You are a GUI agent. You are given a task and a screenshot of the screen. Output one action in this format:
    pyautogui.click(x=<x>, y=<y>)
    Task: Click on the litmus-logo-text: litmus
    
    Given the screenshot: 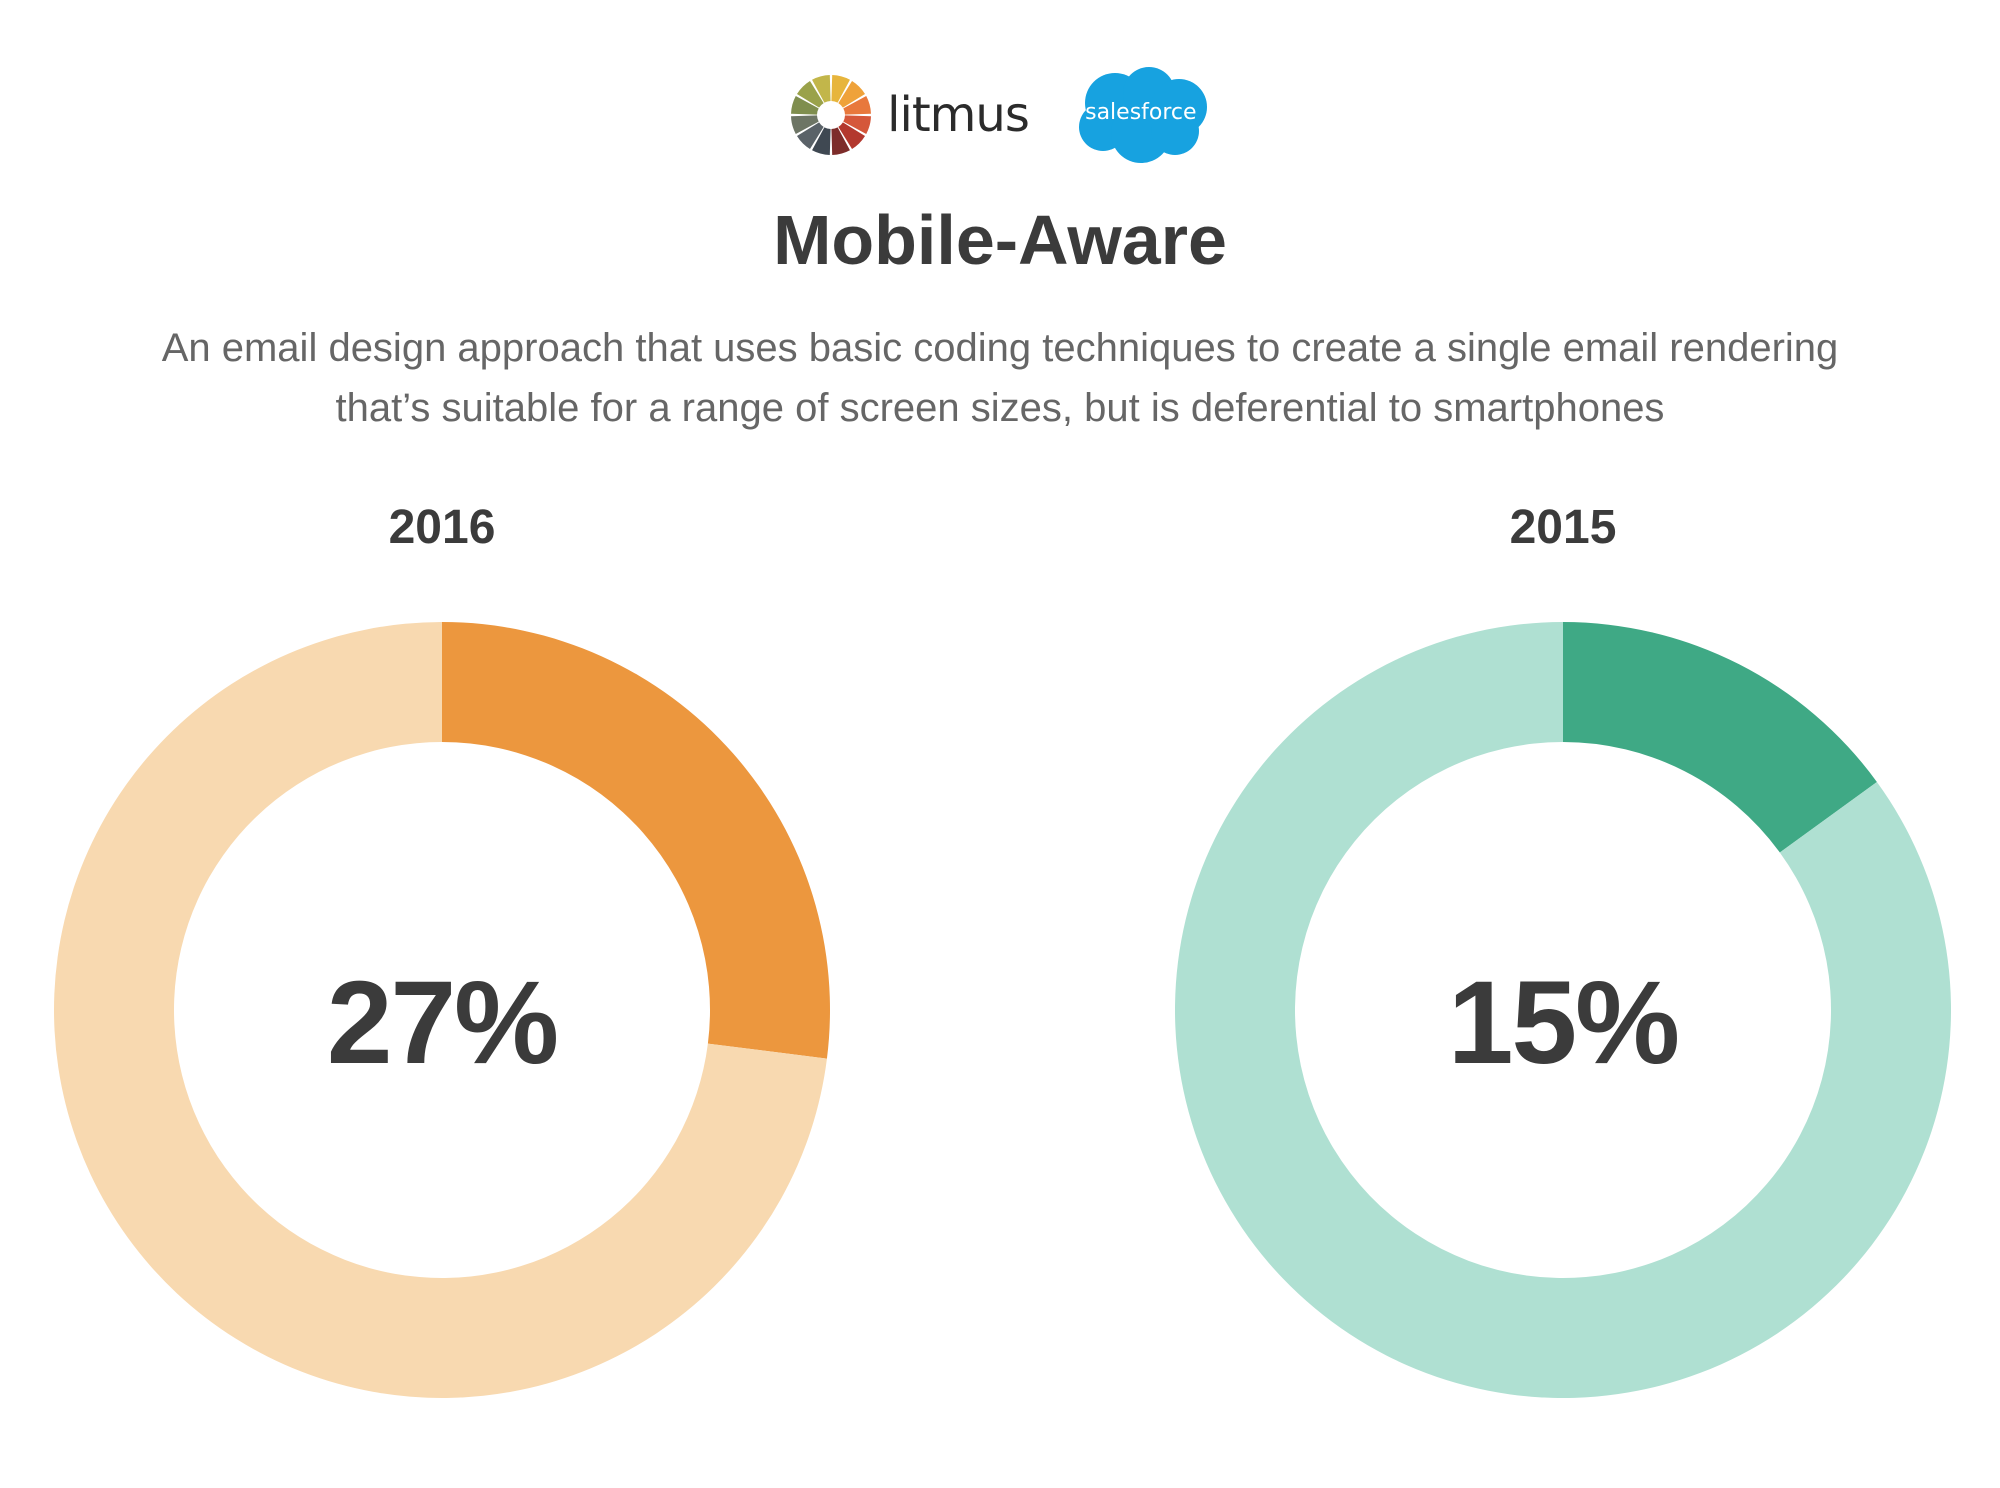 What is the action you would take?
    pyautogui.click(x=958, y=115)
    